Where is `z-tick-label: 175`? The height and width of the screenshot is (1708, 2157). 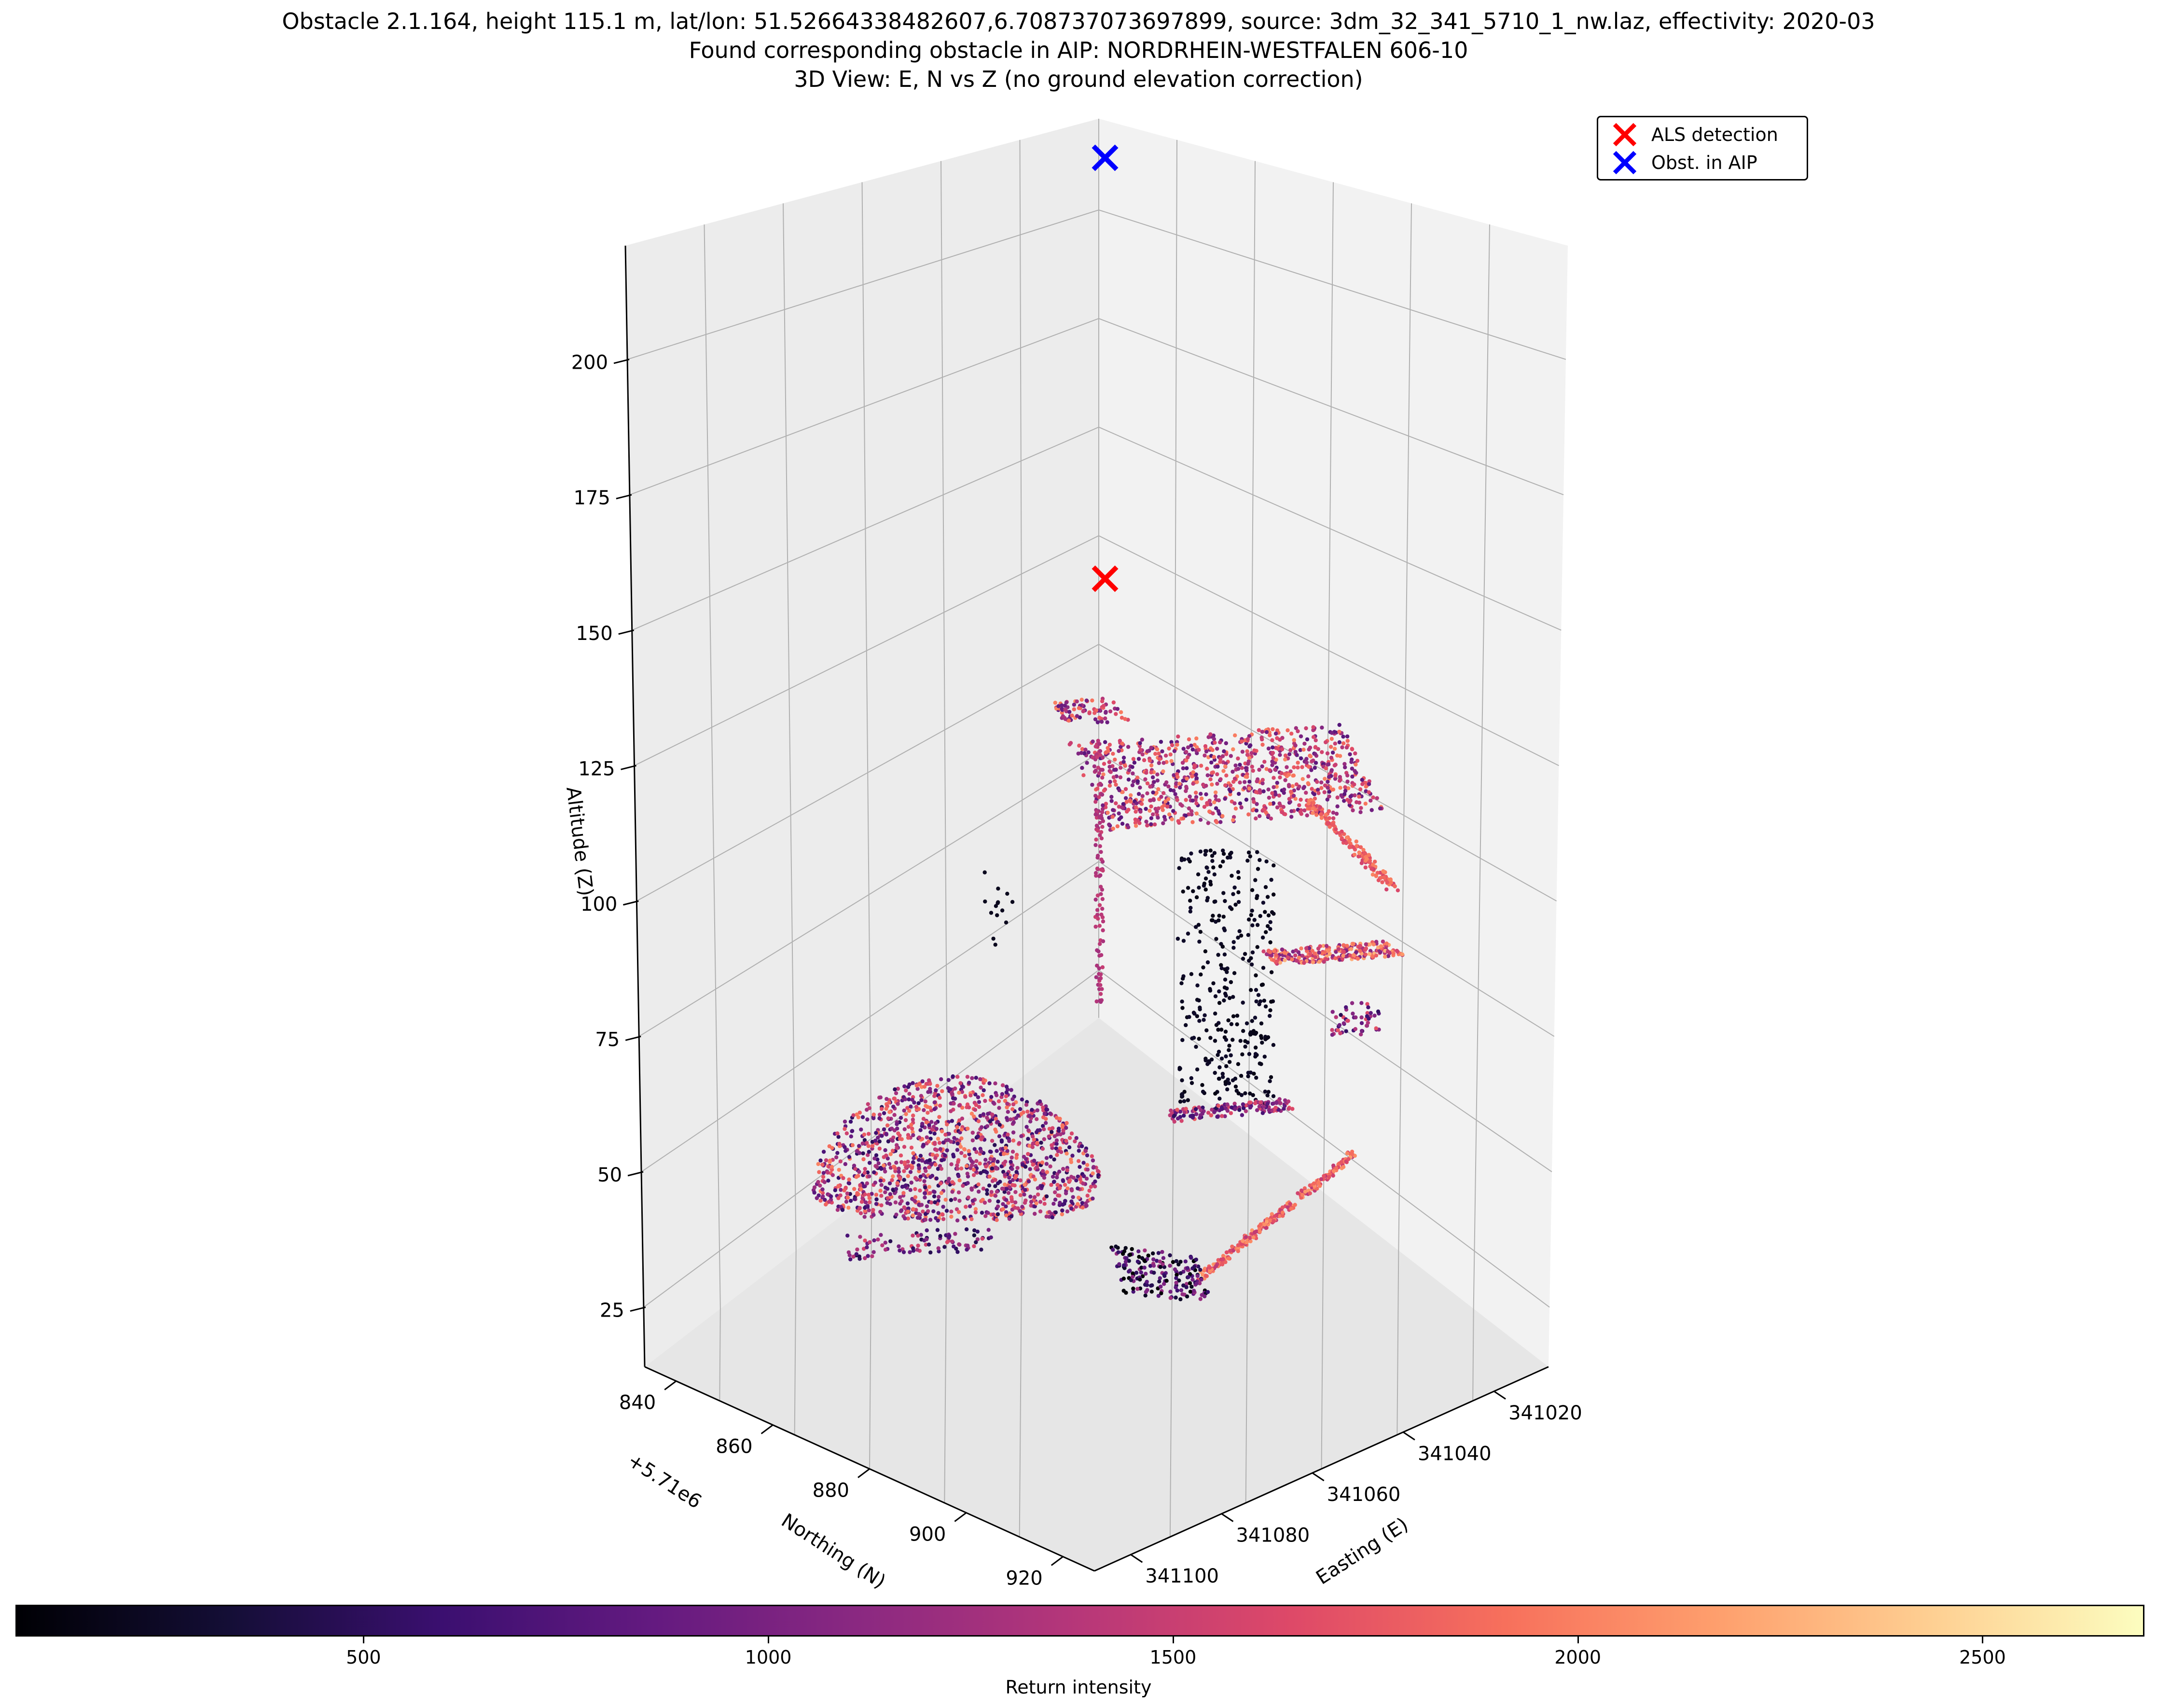
z-tick-label: 175 is located at coordinates (592, 498).